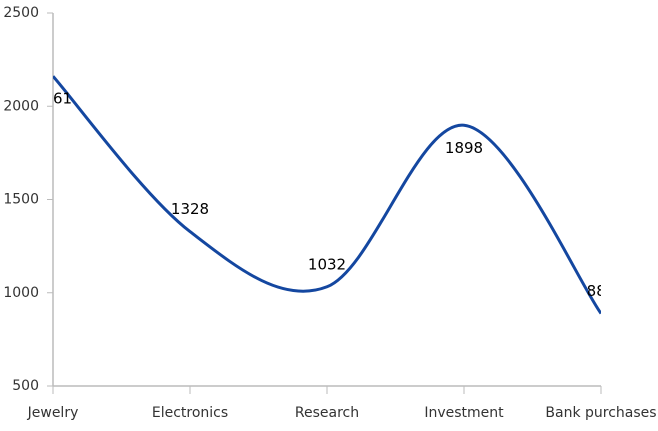 This screenshot has height=431, width=658. I want to click on data-label: 889, so click(601, 291).